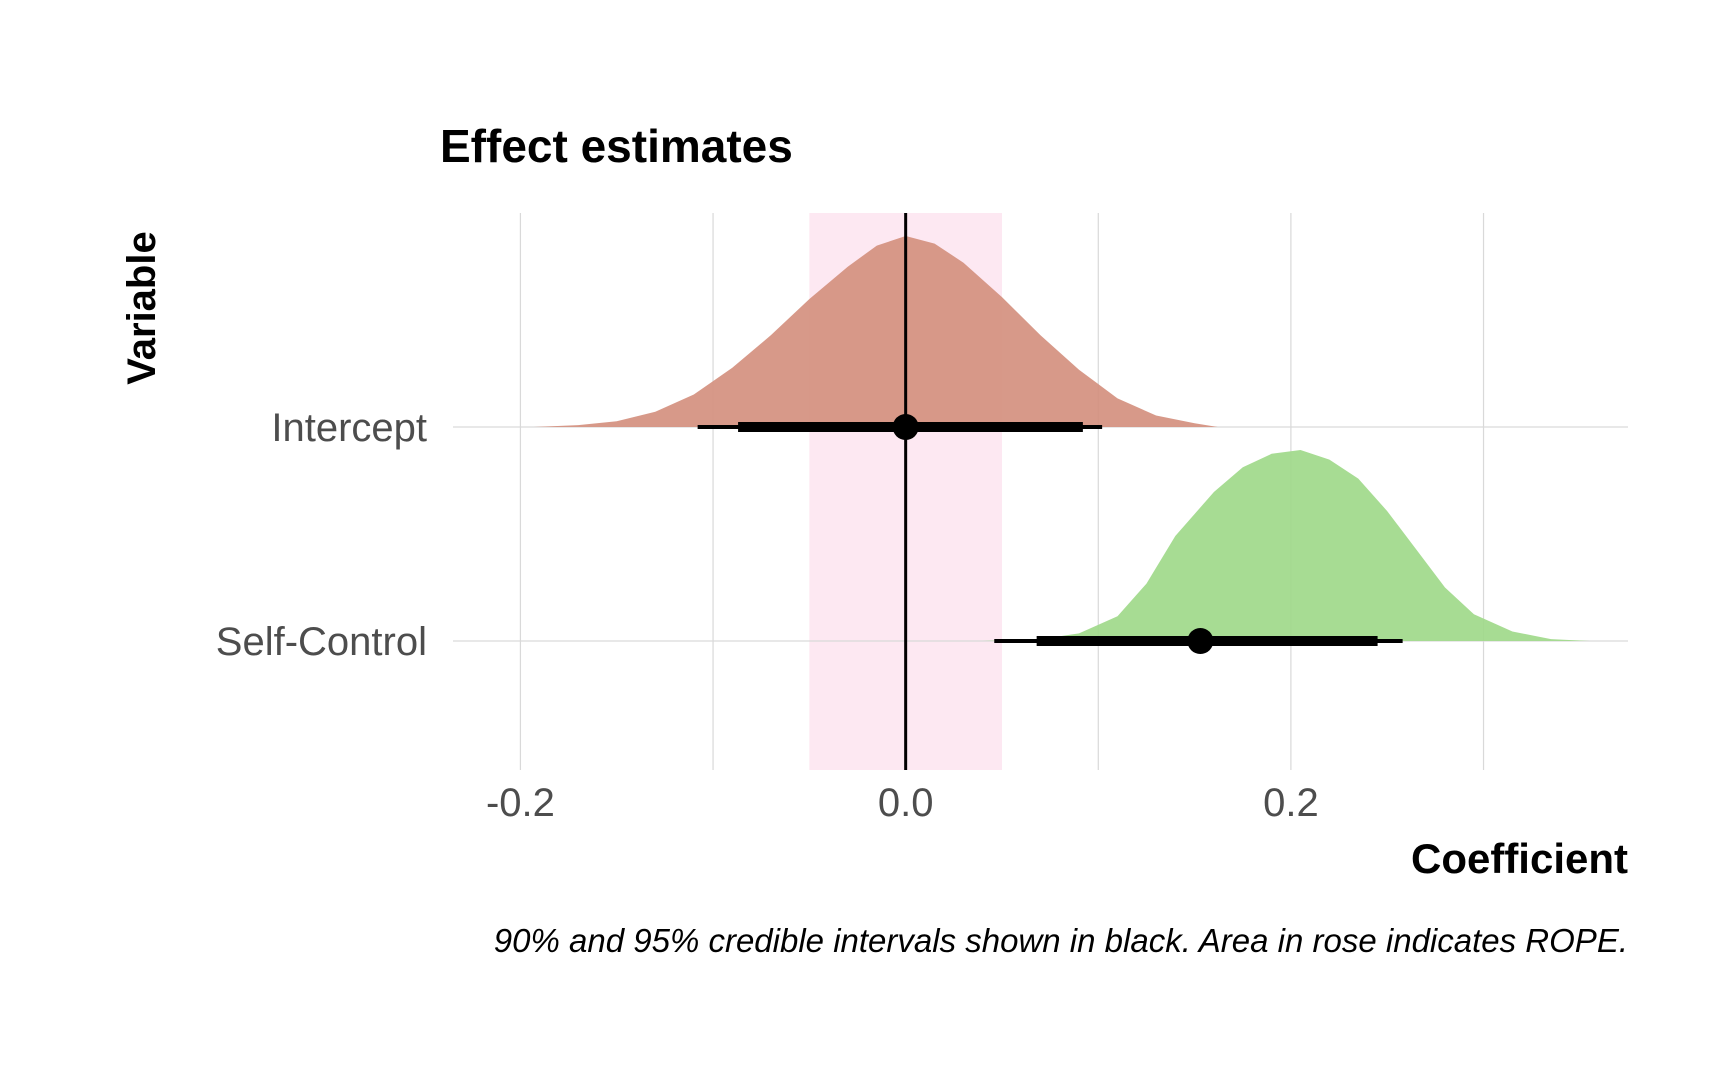 The height and width of the screenshot is (1072, 1728). Describe the element at coordinates (520, 803) in the screenshot. I see `x-tick-label: -0.2` at that location.